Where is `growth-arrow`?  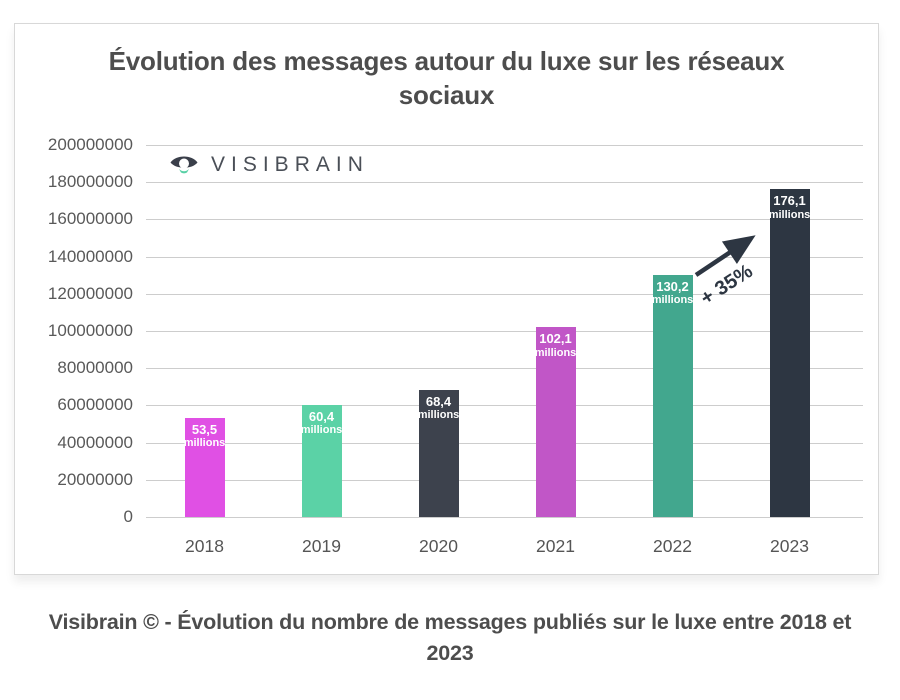 growth-arrow is located at coordinates (725, 256).